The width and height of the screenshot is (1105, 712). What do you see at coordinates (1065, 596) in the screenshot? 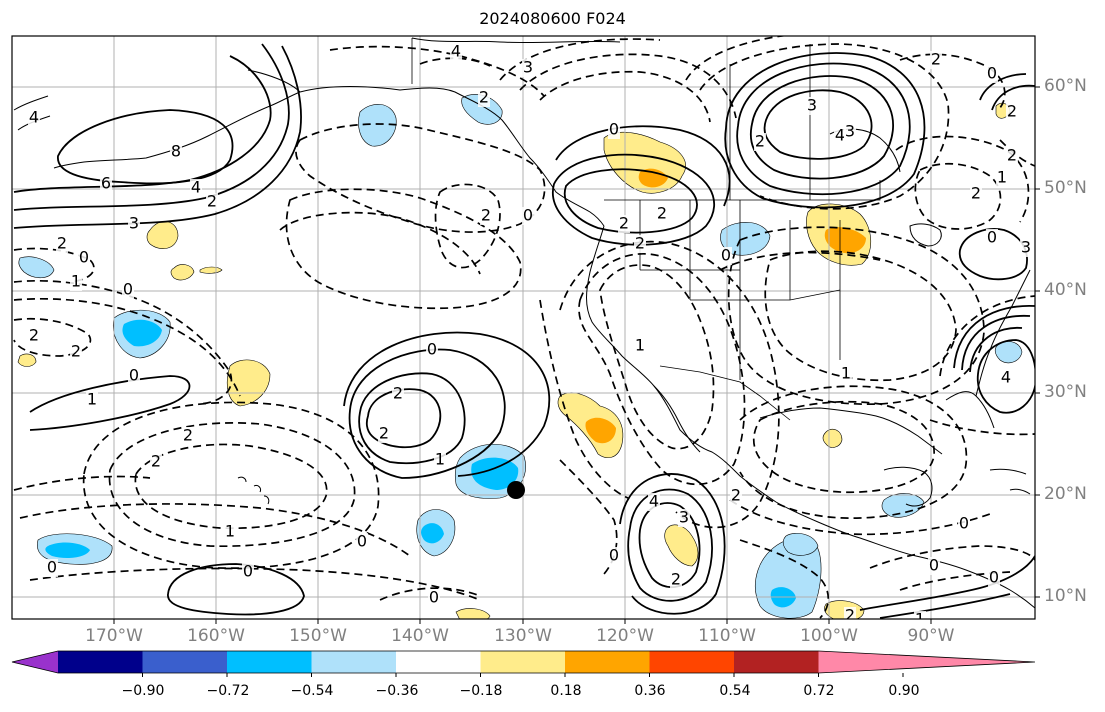
I see `lat-label-10n: 10°N` at bounding box center [1065, 596].